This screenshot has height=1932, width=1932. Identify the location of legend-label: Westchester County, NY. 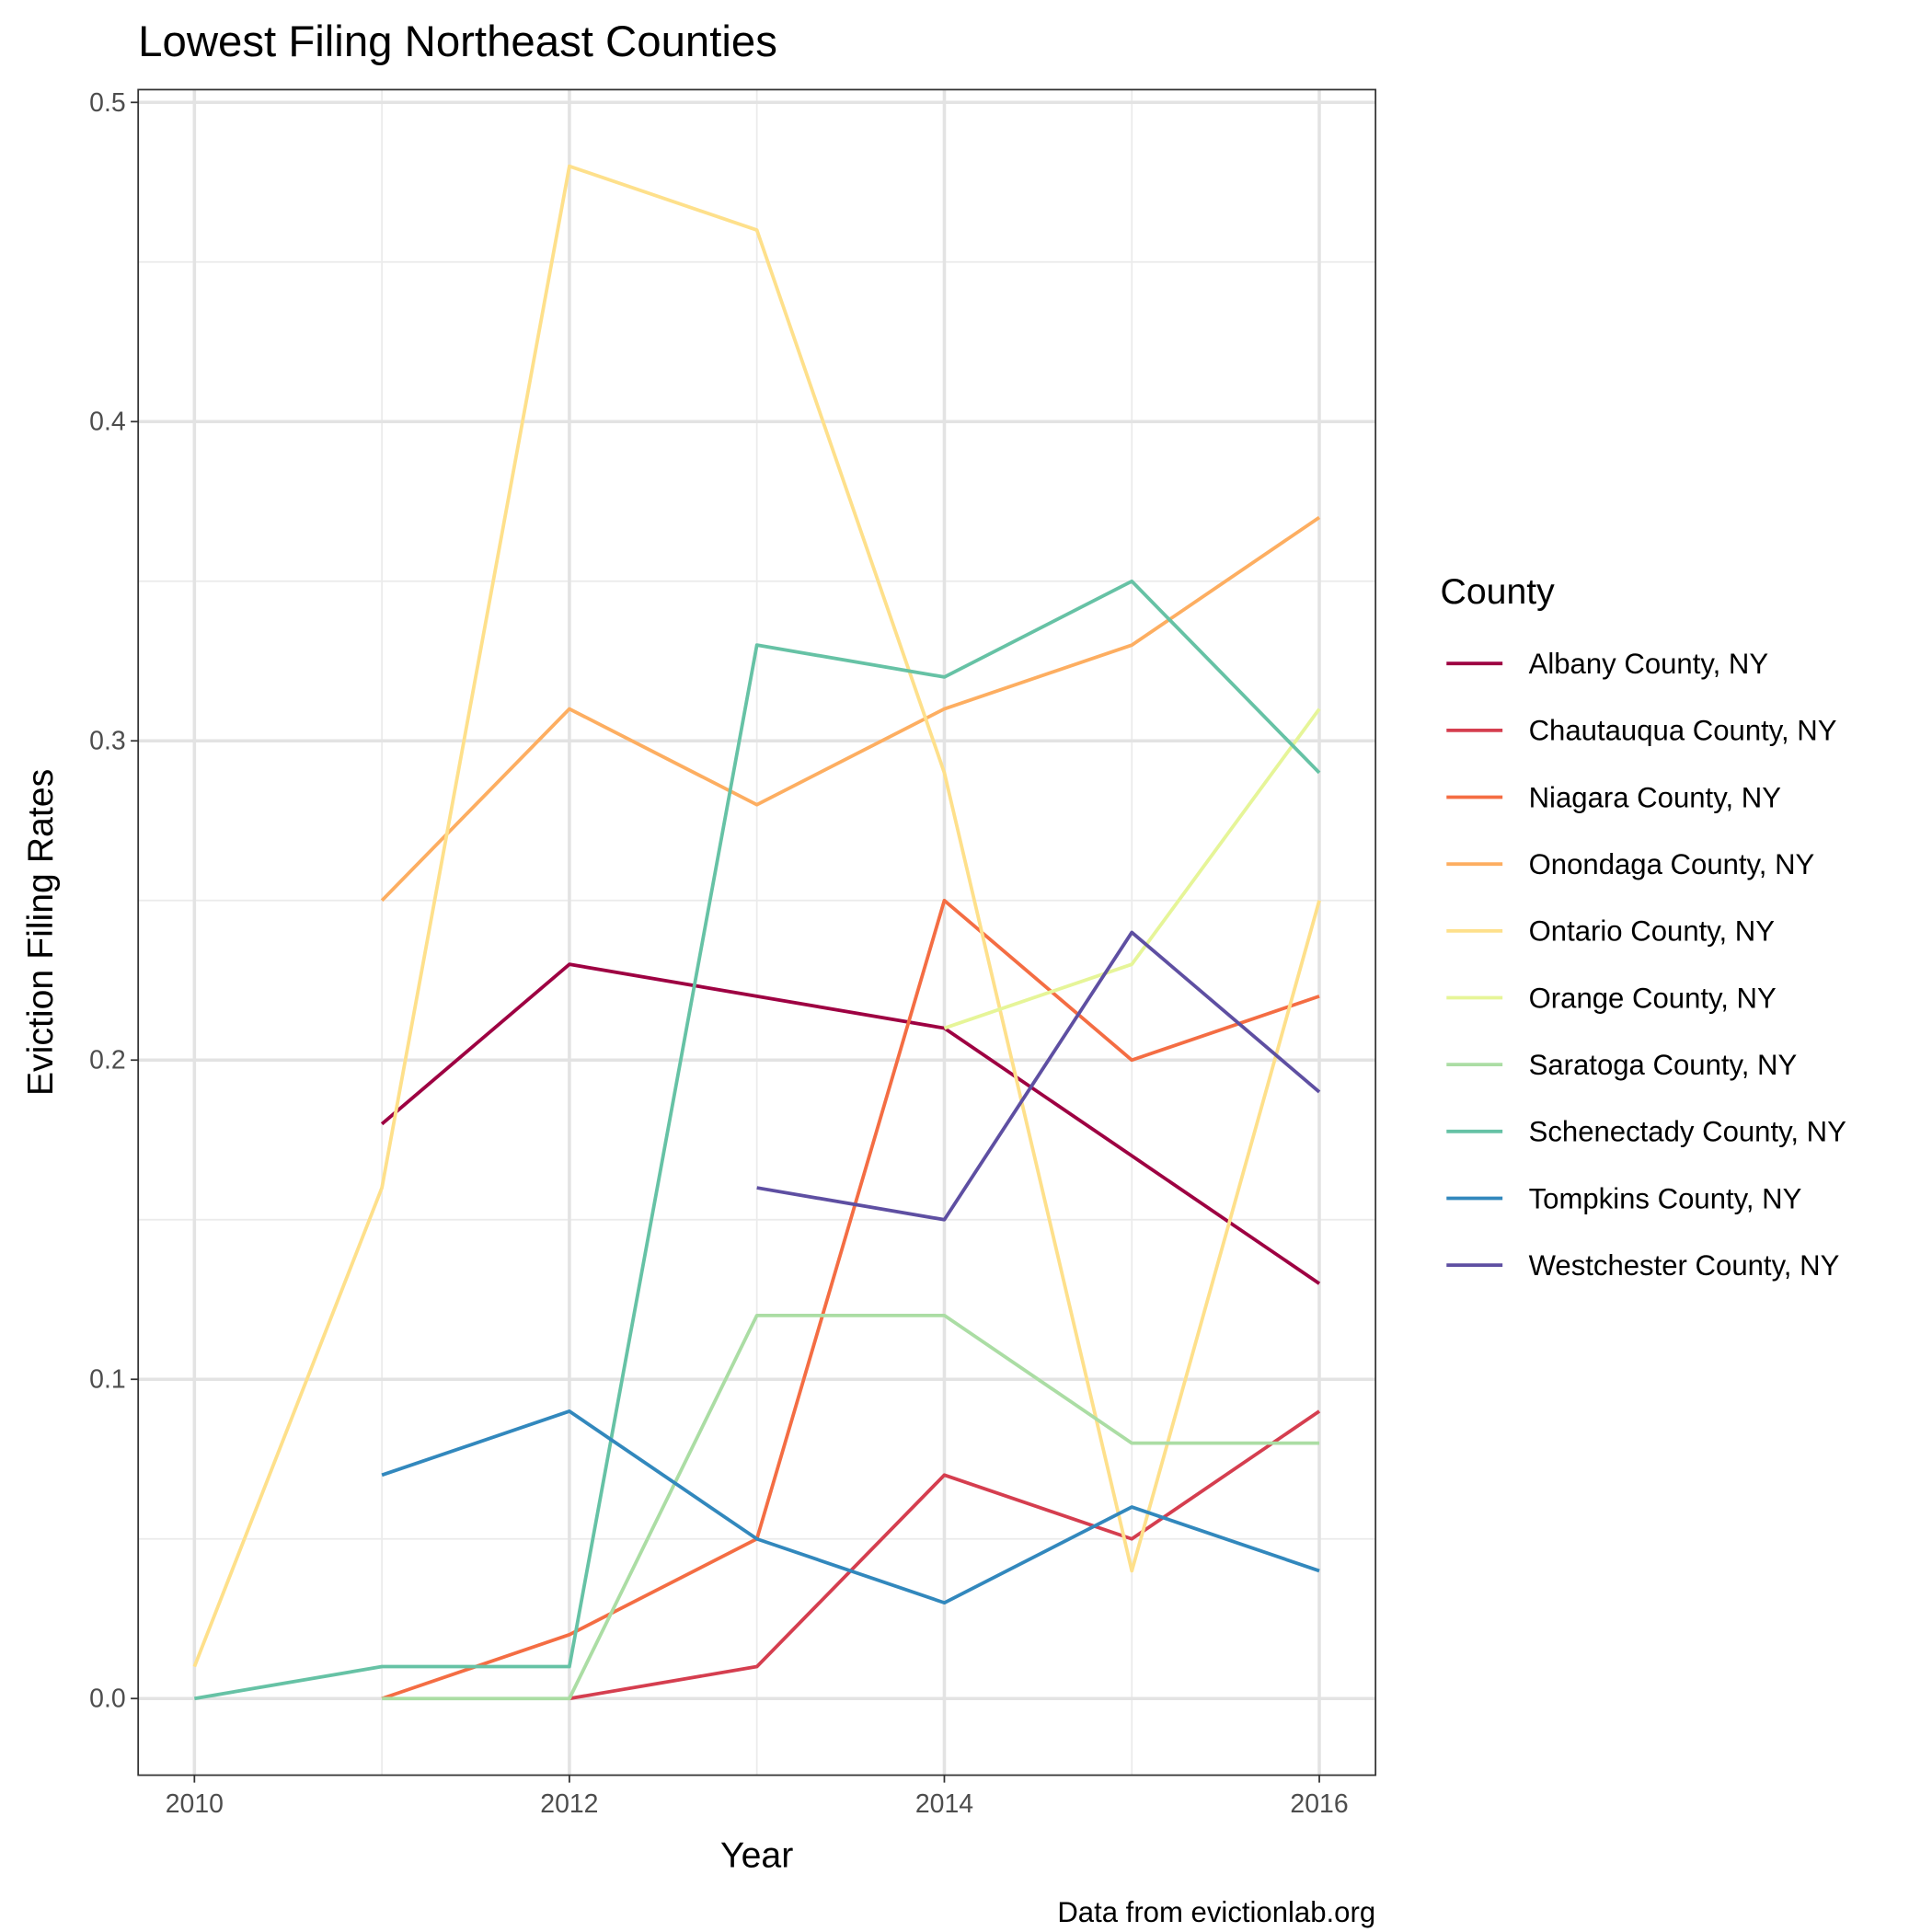
(1684, 1265).